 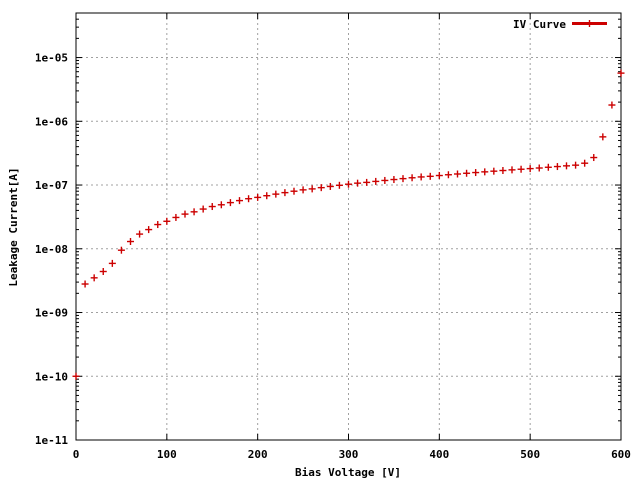 I want to click on x-tick-label: 0, so click(x=76, y=454).